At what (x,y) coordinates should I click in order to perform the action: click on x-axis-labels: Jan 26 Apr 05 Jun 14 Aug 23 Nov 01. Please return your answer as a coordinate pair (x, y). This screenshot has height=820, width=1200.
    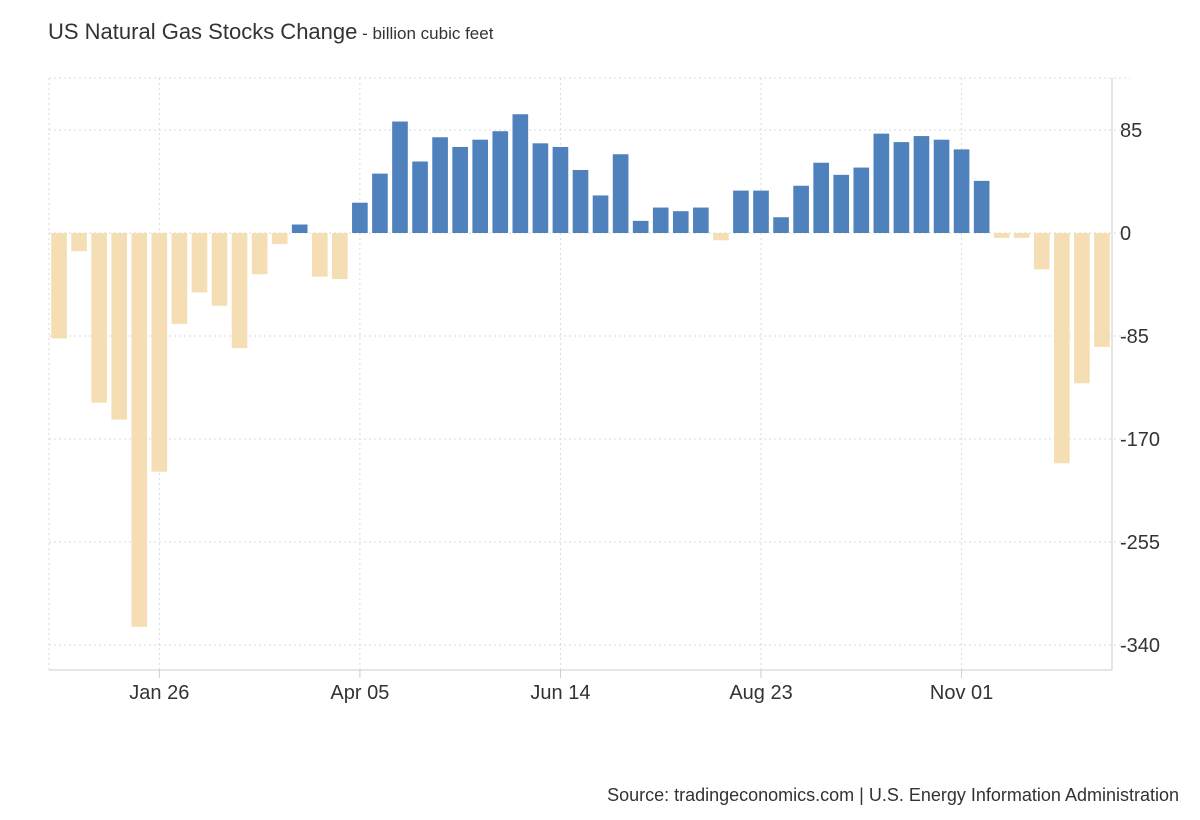
    Looking at the image, I should click on (561, 693).